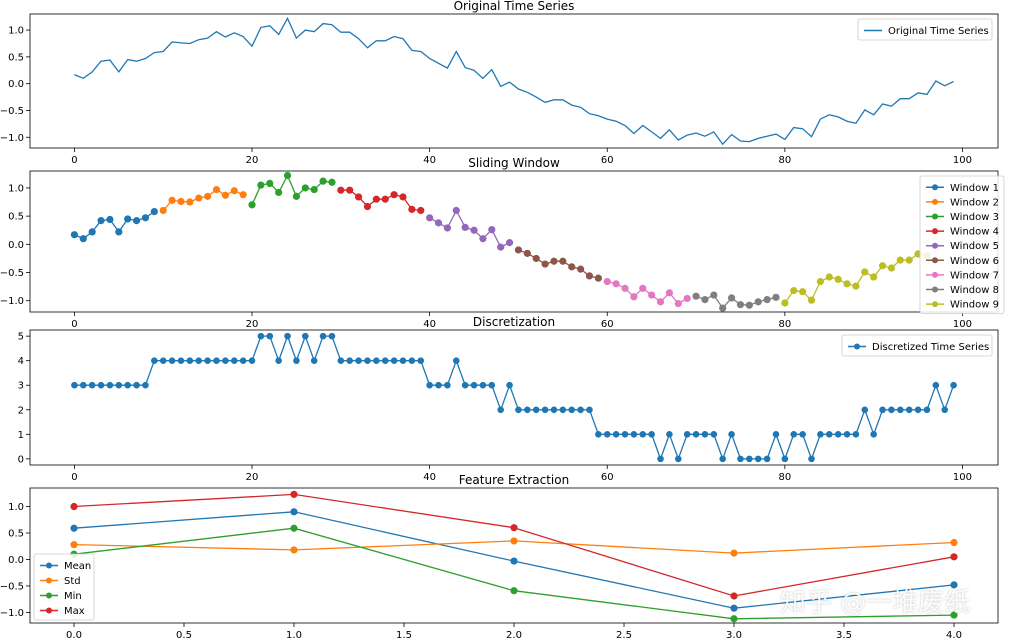 The image size is (1030, 641). Describe the element at coordinates (16, 534) in the screenshot. I see `y-tick-label: 0.5` at that location.